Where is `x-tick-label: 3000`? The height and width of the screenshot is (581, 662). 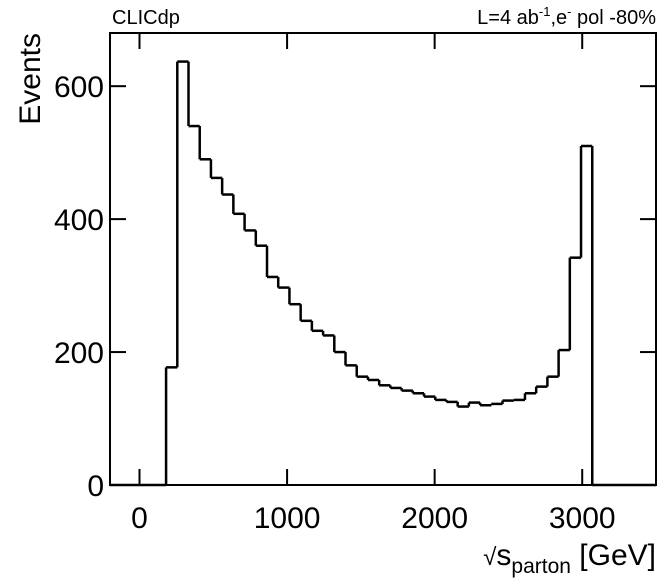 x-tick-label: 3000 is located at coordinates (582, 518).